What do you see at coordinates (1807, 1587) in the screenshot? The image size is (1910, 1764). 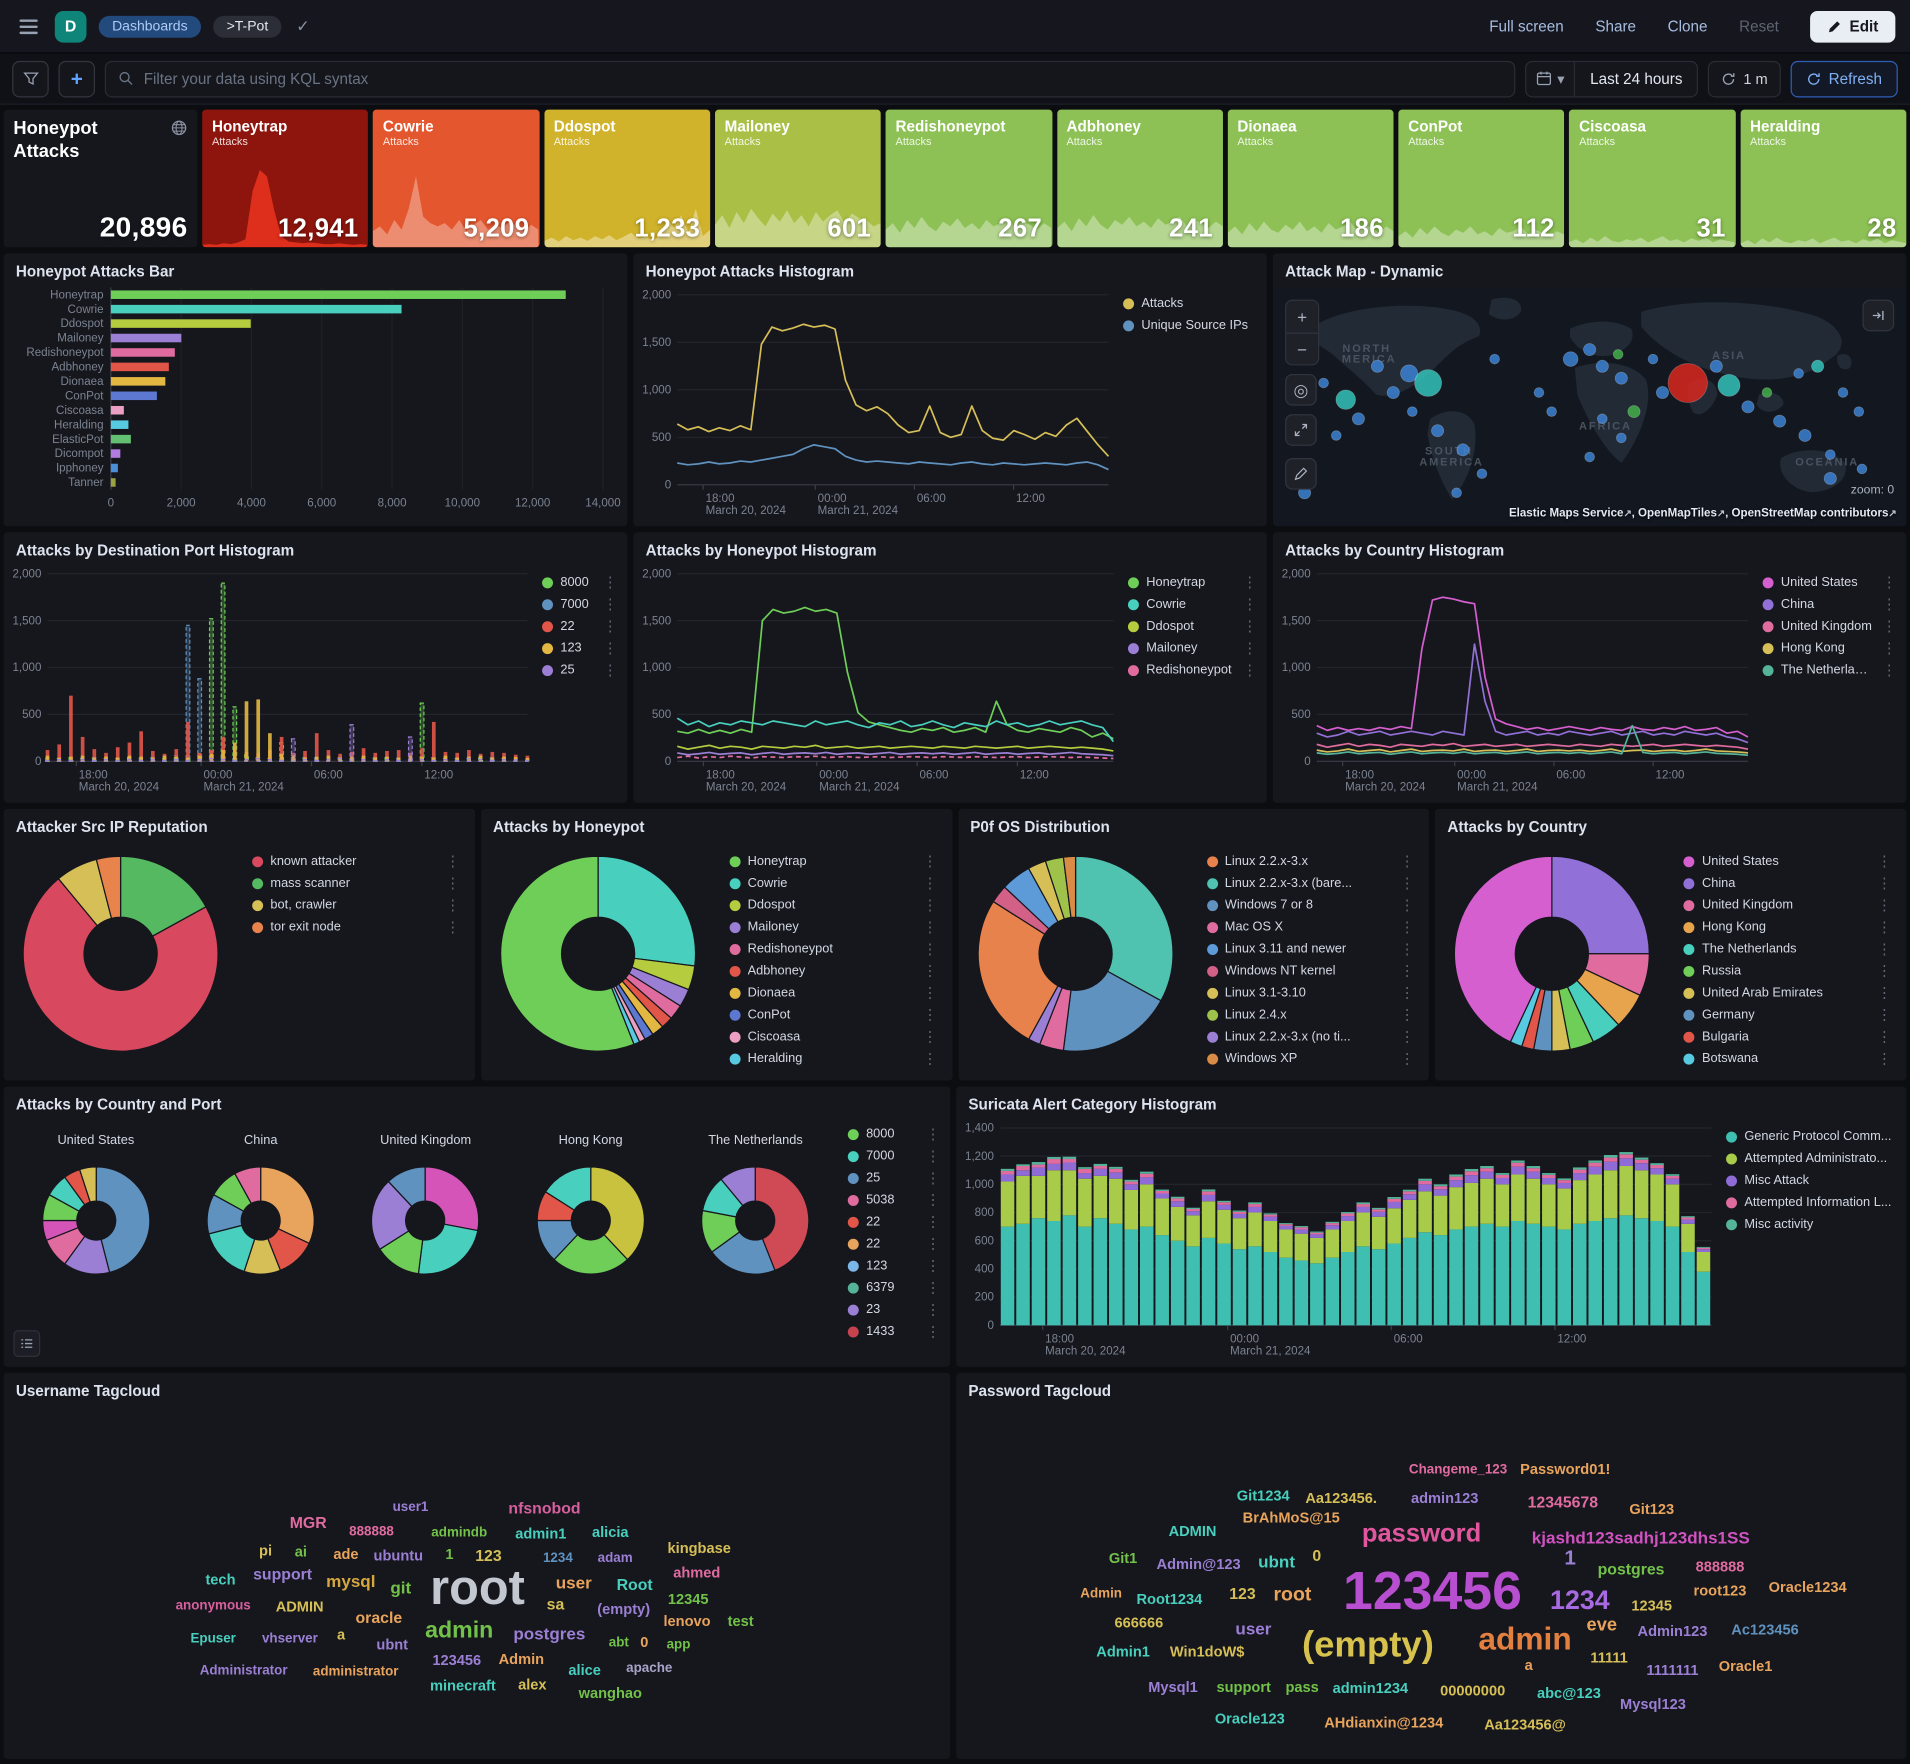 I see `tagcloud-word: Oracle1234` at bounding box center [1807, 1587].